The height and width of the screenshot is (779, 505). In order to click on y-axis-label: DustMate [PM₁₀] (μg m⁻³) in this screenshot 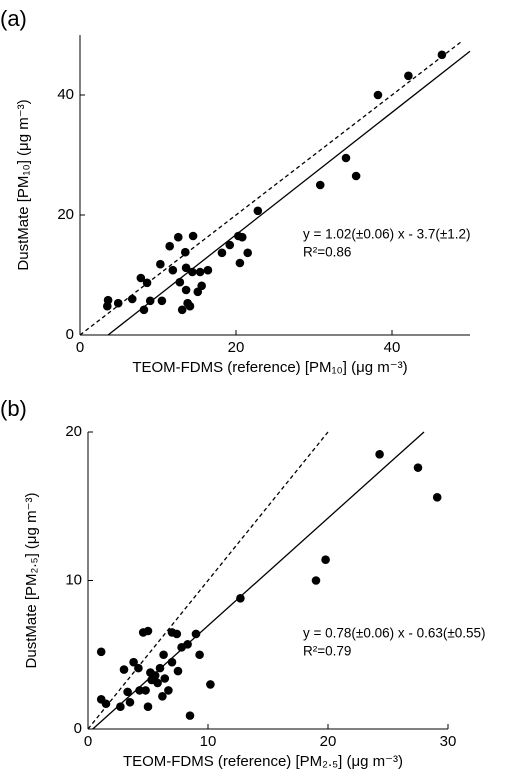, I will do `click(23, 184)`.